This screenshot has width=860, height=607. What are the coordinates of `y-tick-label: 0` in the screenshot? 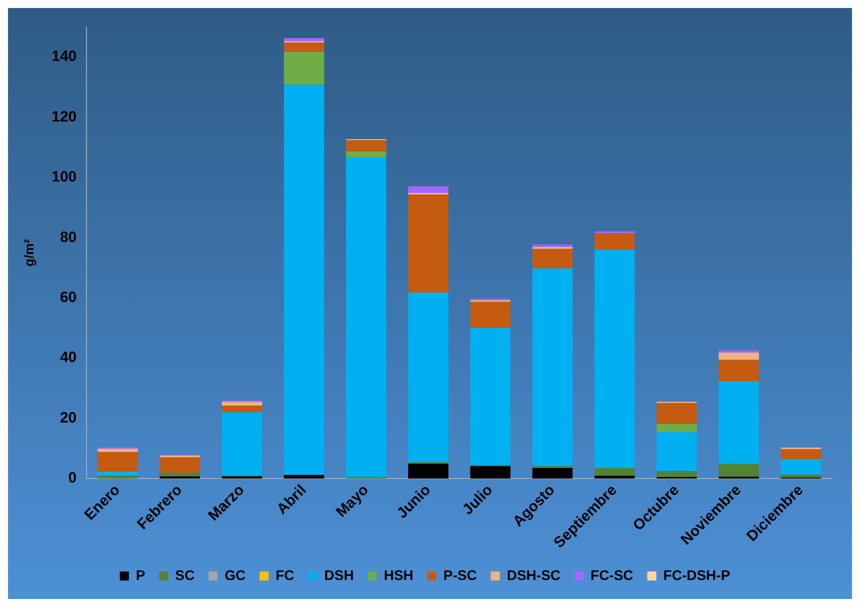 It's located at (72, 478).